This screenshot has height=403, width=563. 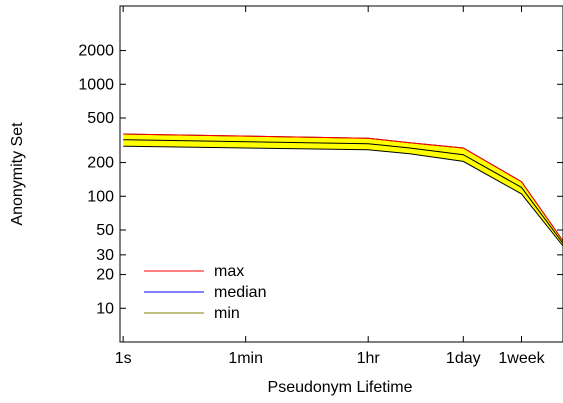 What do you see at coordinates (100, 118) in the screenshot?
I see `y-tick-label: 500` at bounding box center [100, 118].